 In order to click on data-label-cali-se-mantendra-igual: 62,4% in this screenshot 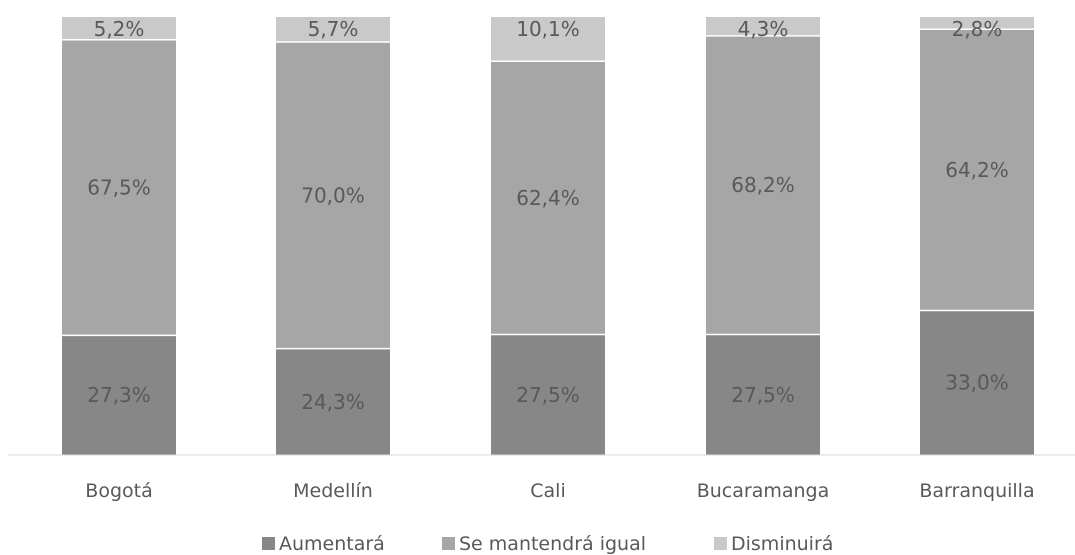, I will do `click(548, 198)`.